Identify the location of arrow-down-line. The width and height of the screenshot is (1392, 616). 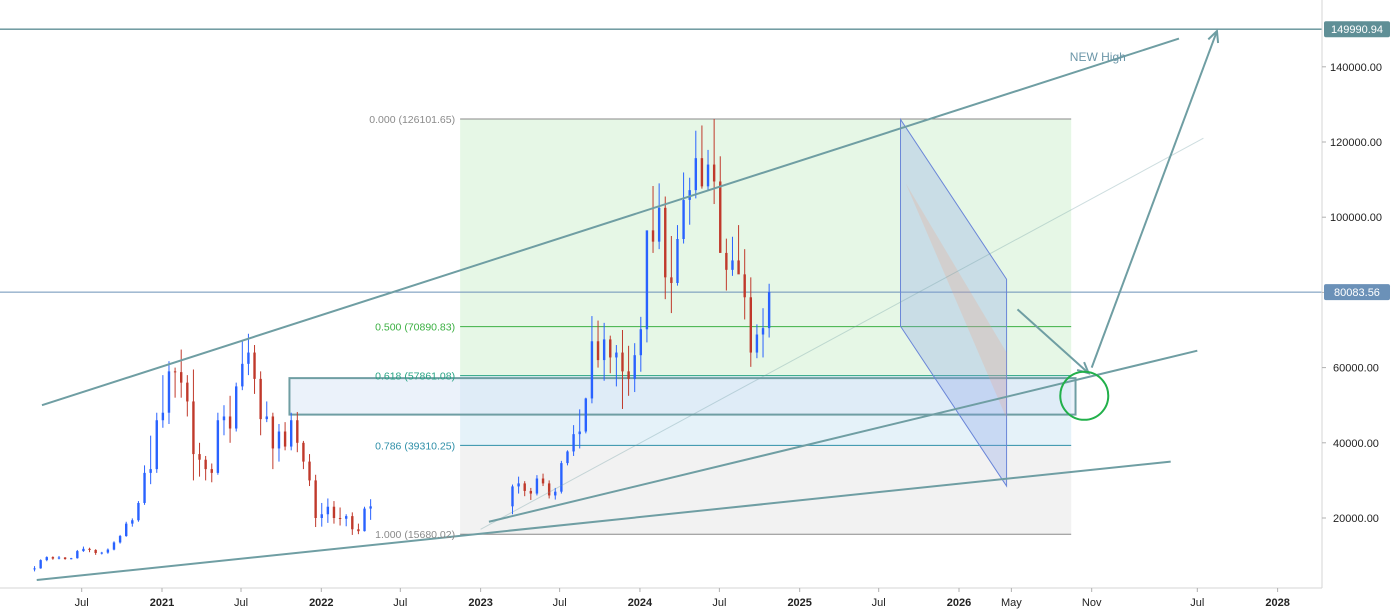
(1053, 341).